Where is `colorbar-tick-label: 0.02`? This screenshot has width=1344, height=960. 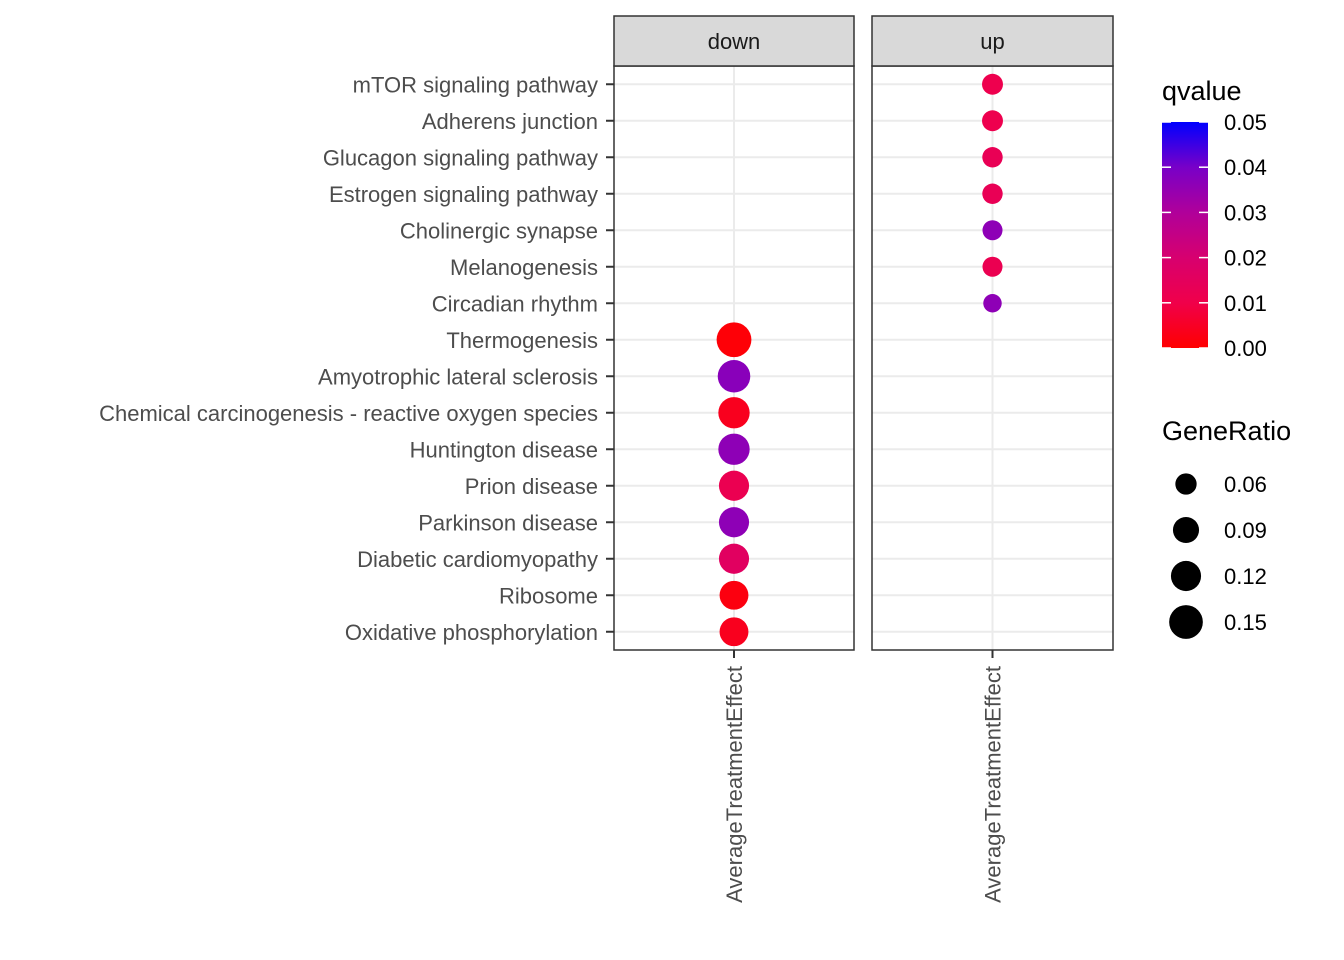 colorbar-tick-label: 0.02 is located at coordinates (1245, 258).